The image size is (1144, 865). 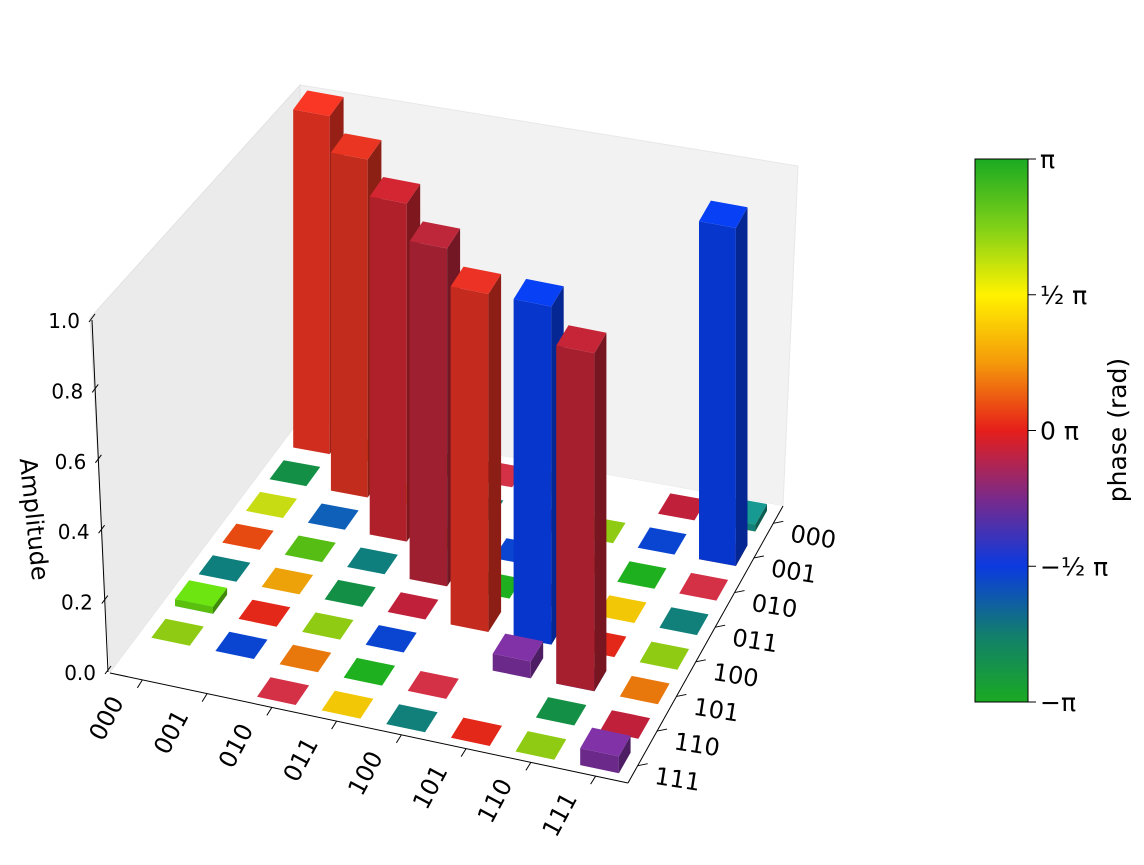 I want to click on y-tick-label: 010, so click(x=775, y=606).